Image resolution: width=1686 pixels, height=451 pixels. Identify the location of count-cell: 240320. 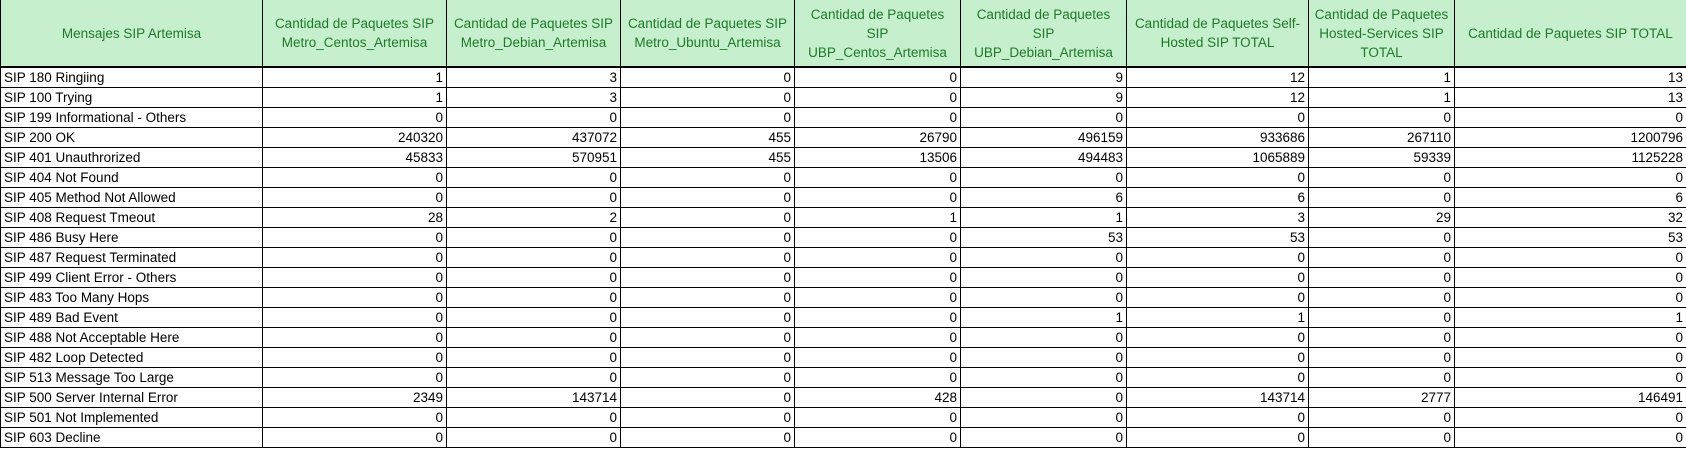
(354, 137).